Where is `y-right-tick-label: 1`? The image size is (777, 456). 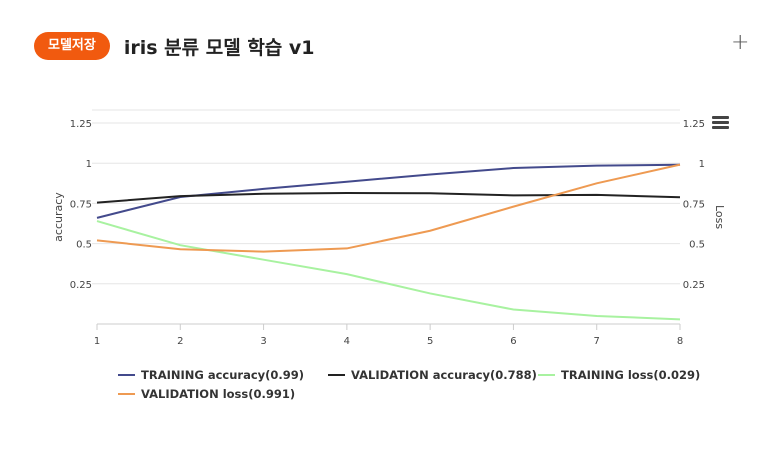
y-right-tick-label: 1 is located at coordinates (702, 164).